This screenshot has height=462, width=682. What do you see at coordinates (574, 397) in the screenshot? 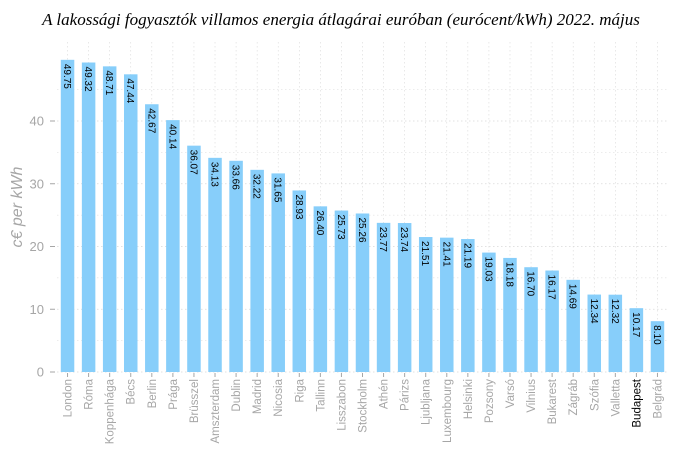
I see `x-tick-label: Zágráb` at bounding box center [574, 397].